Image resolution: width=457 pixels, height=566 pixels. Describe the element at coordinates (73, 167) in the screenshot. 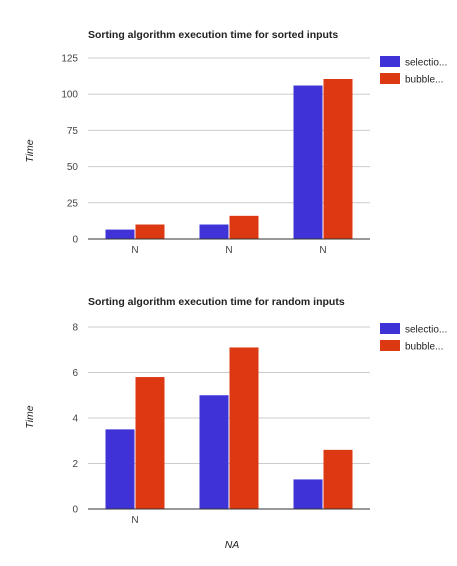

I see `y-tick-label: 50` at that location.